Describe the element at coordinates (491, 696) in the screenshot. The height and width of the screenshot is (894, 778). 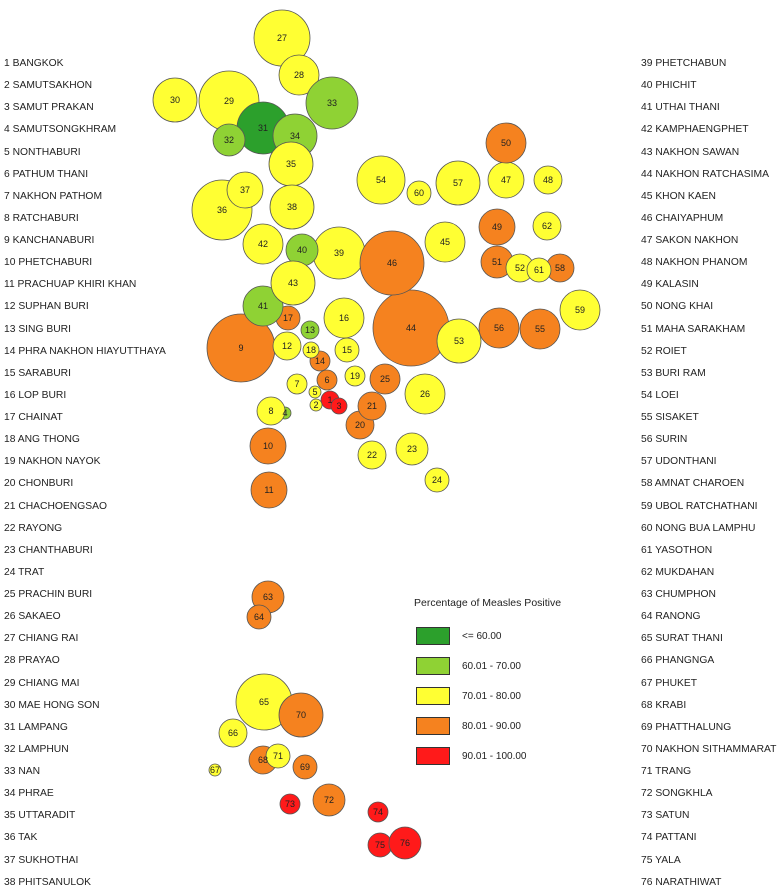
I see `legend-label: 70.01 - 80.00` at that location.